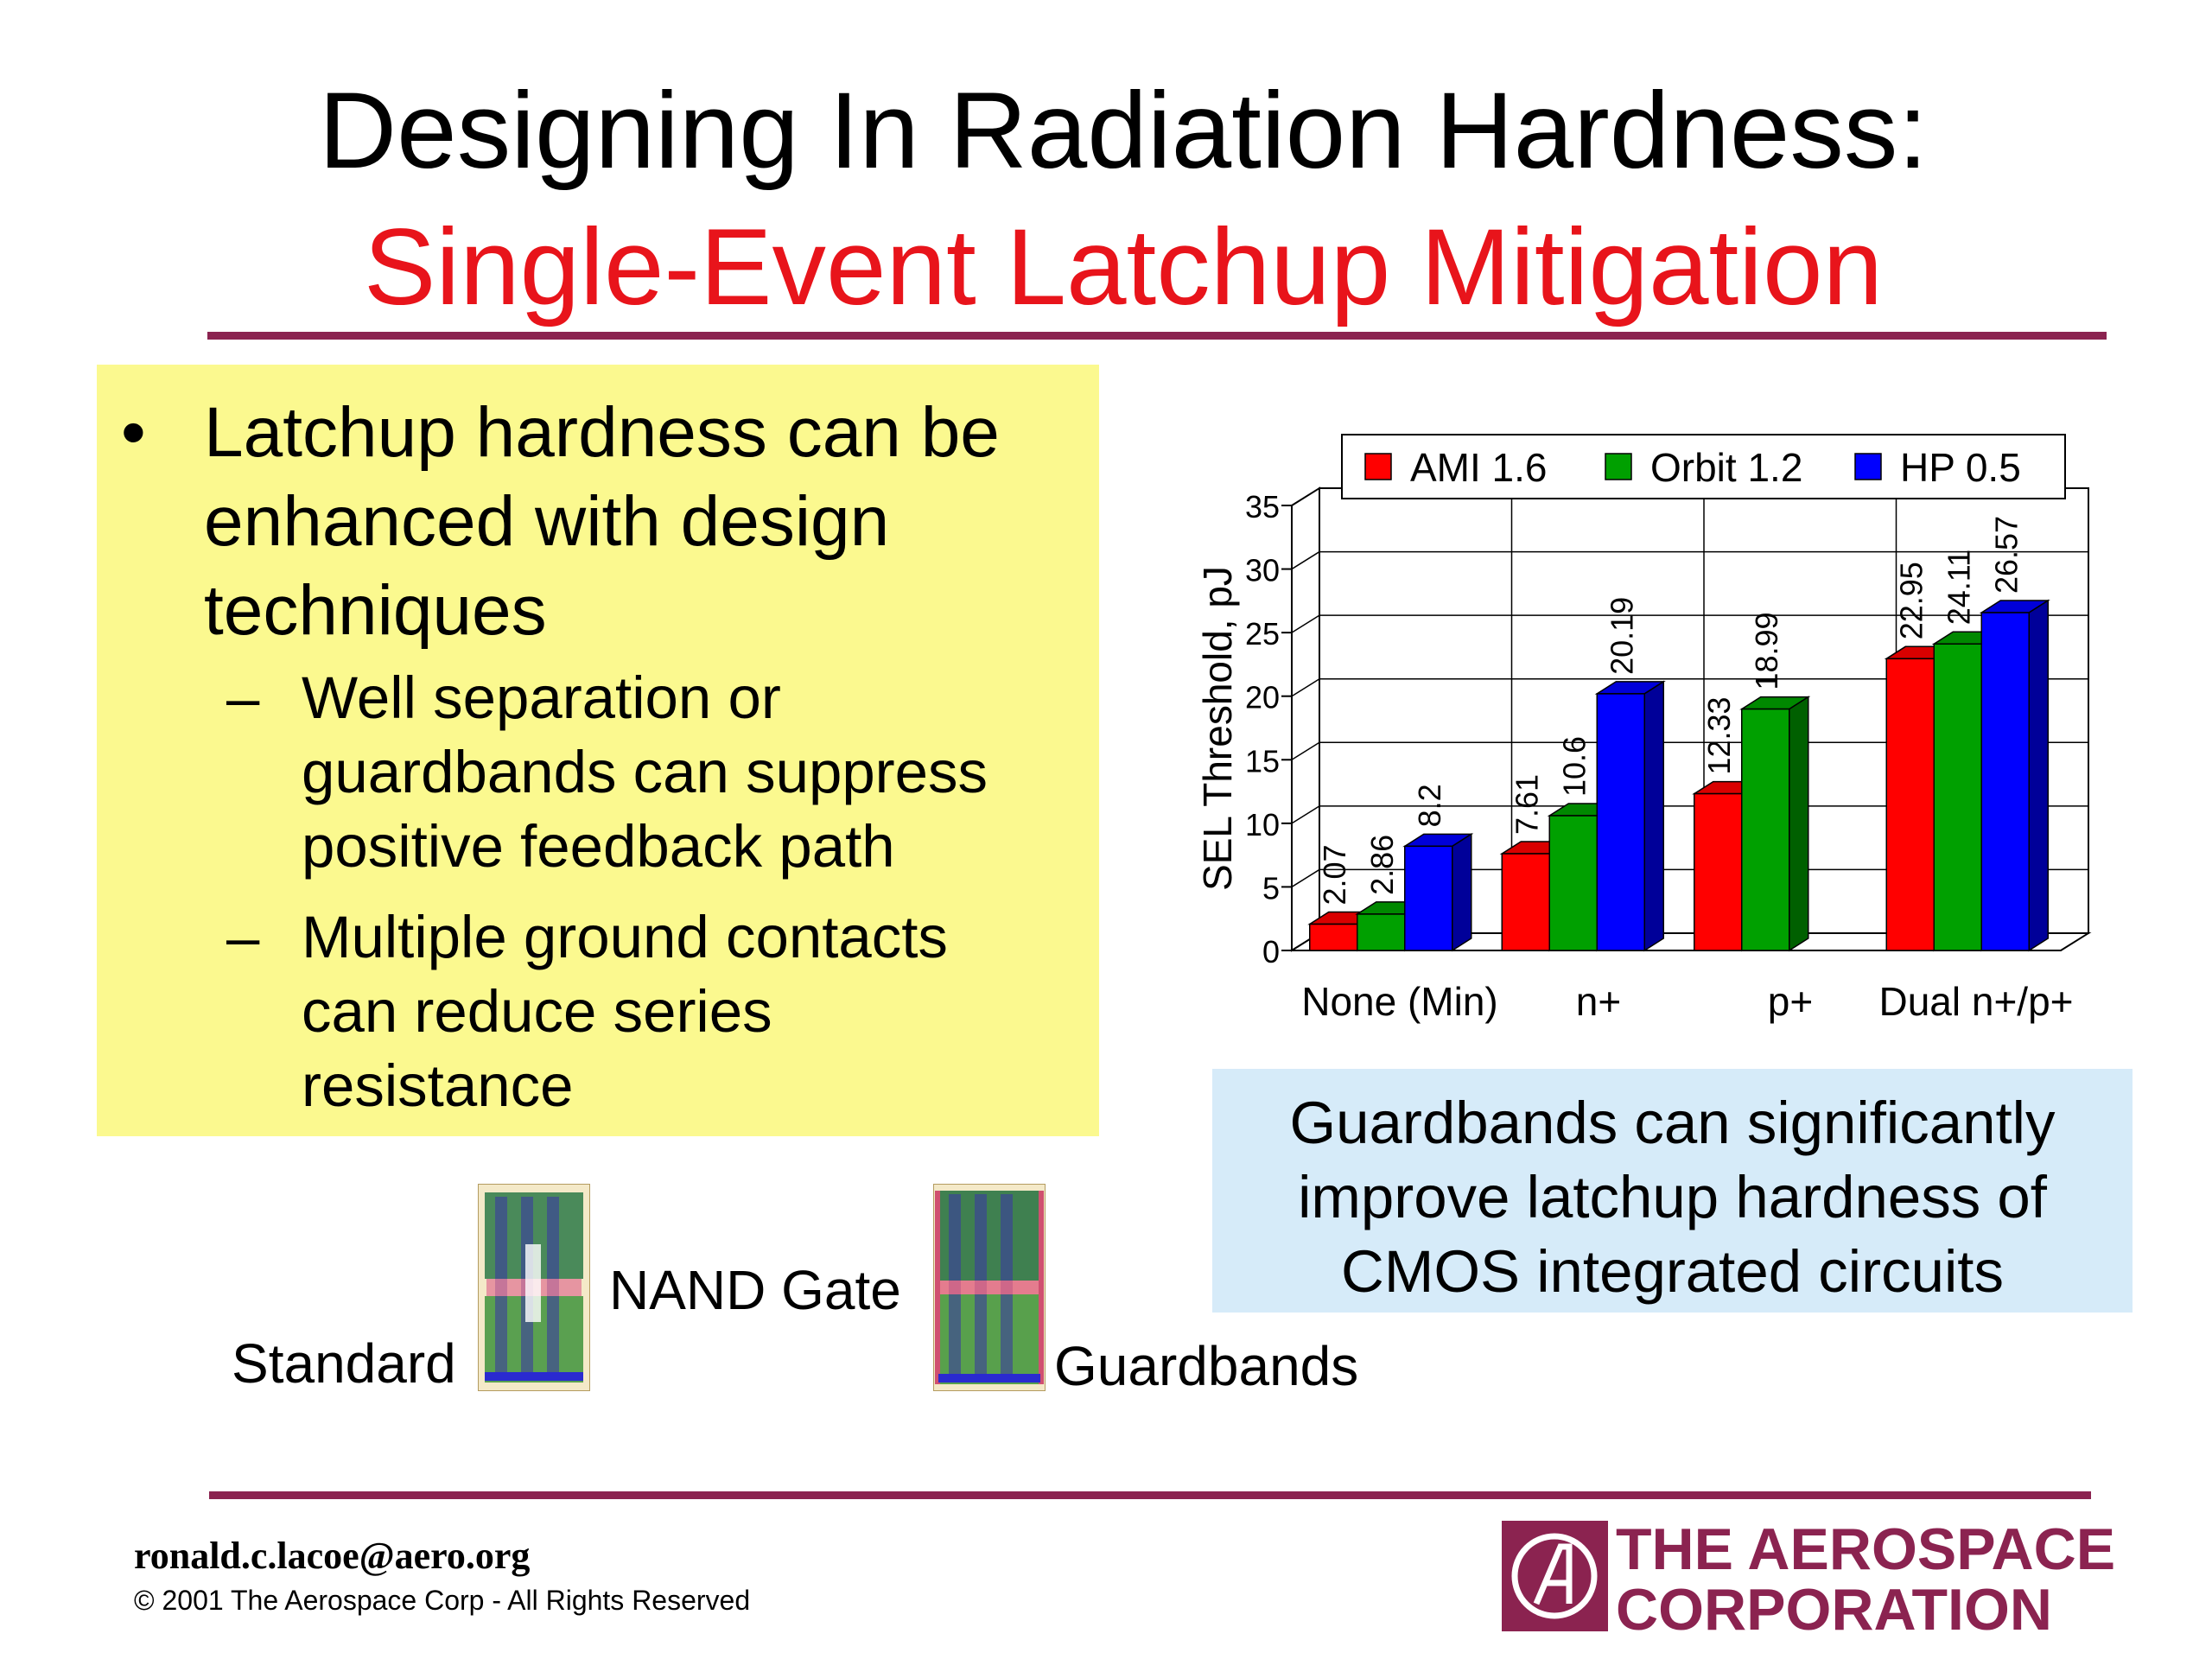  What do you see at coordinates (1726, 467) in the screenshot?
I see `legend-label: Orbit 1.2` at bounding box center [1726, 467].